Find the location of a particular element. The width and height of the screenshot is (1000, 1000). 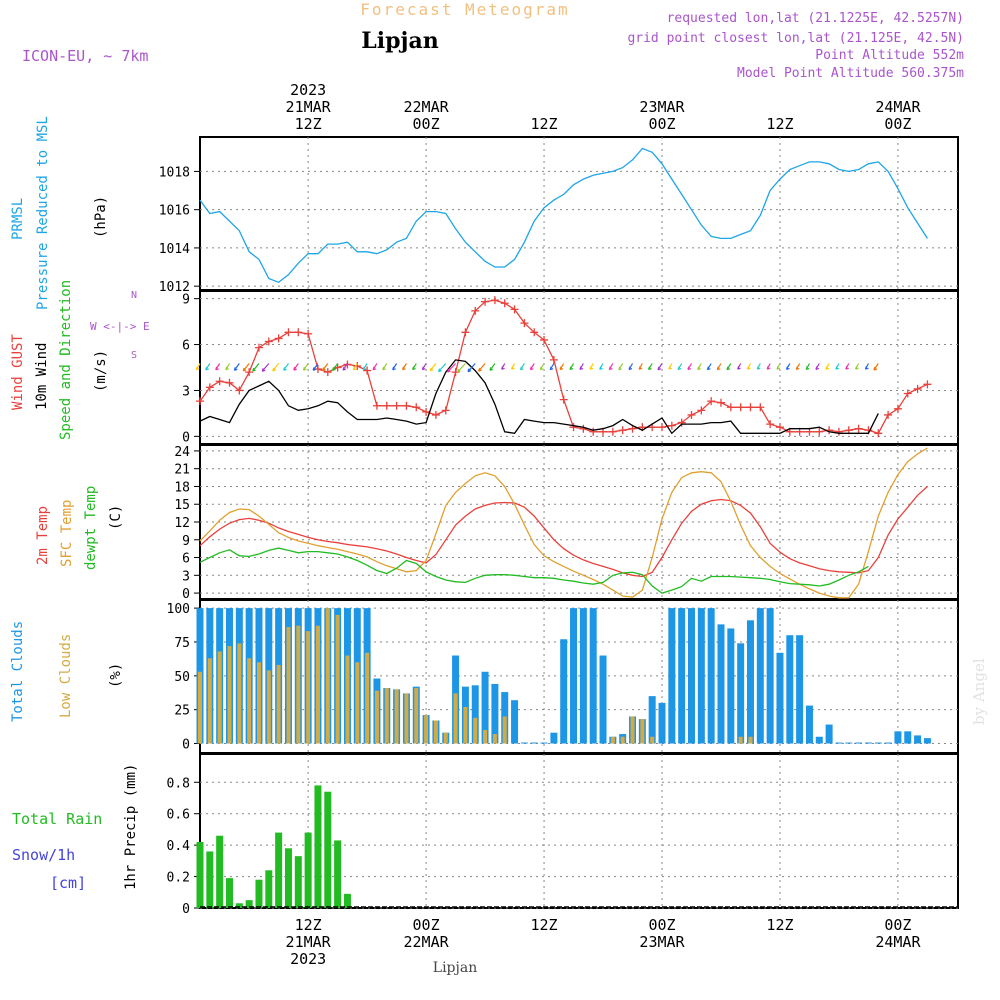

y-tick-label: 1014 is located at coordinates (174, 249).